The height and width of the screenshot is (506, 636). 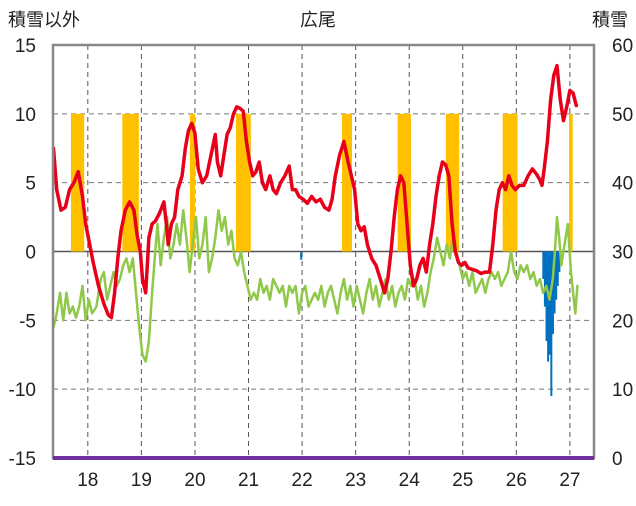 What do you see at coordinates (25, 46) in the screenshot?
I see `y-tick-label: 15` at bounding box center [25, 46].